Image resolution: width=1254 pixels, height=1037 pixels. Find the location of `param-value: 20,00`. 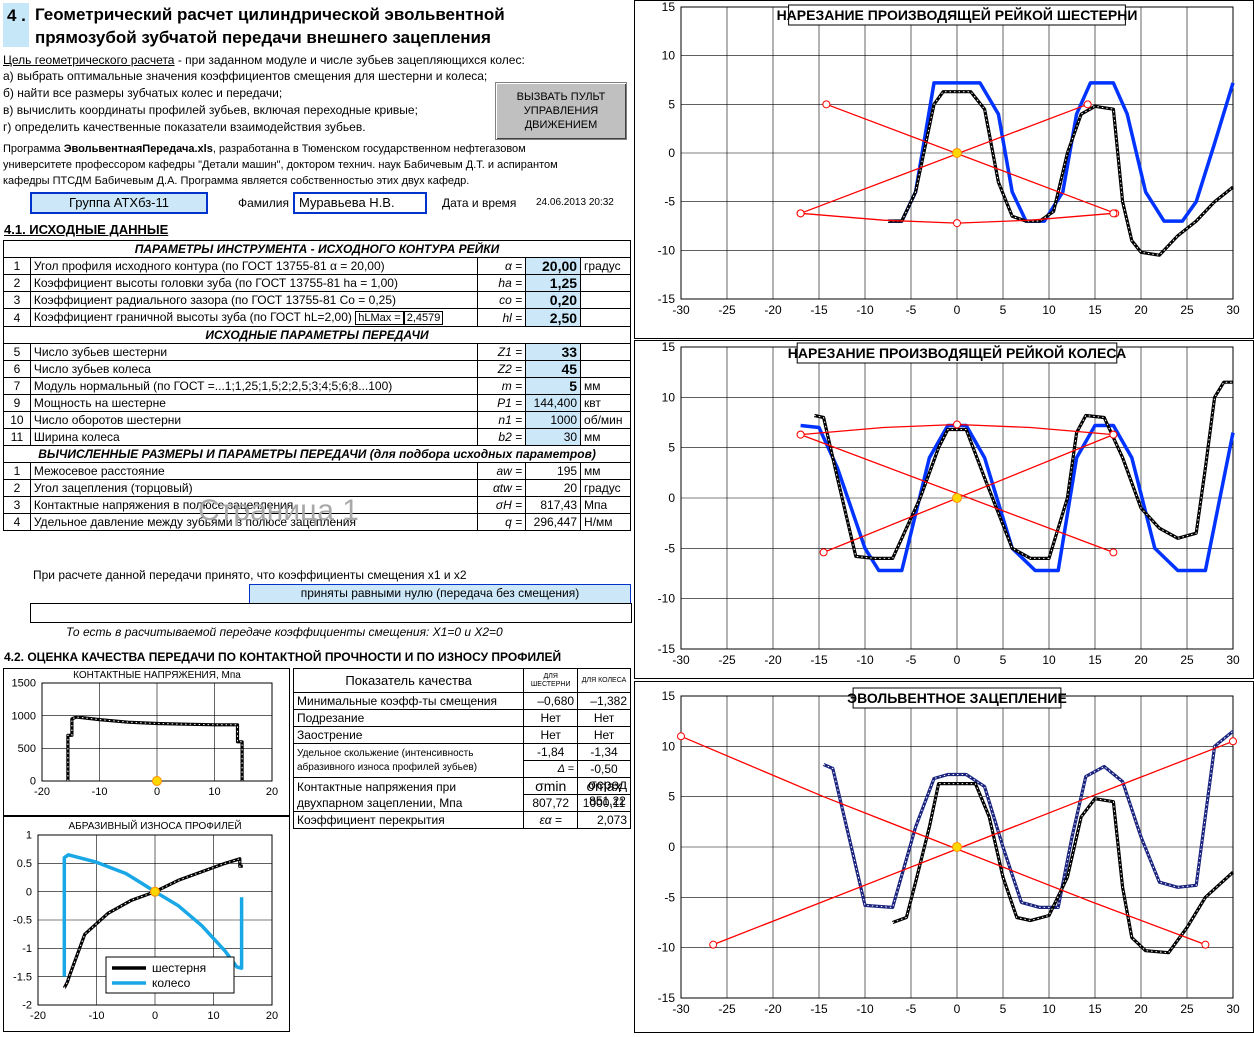

param-value: 20,00 is located at coordinates (553, 266).